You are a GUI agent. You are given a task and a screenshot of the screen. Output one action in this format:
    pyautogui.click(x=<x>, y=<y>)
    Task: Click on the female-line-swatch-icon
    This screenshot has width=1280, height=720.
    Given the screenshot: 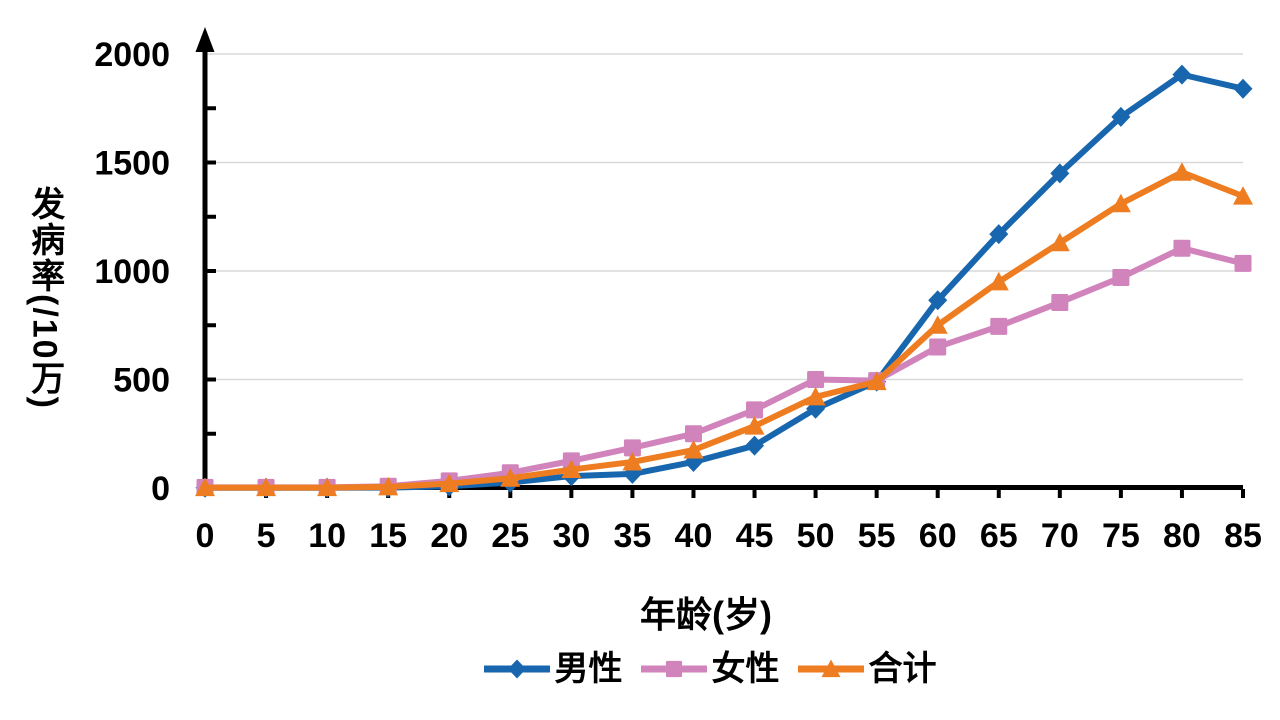 What is the action you would take?
    pyautogui.click(x=673, y=669)
    